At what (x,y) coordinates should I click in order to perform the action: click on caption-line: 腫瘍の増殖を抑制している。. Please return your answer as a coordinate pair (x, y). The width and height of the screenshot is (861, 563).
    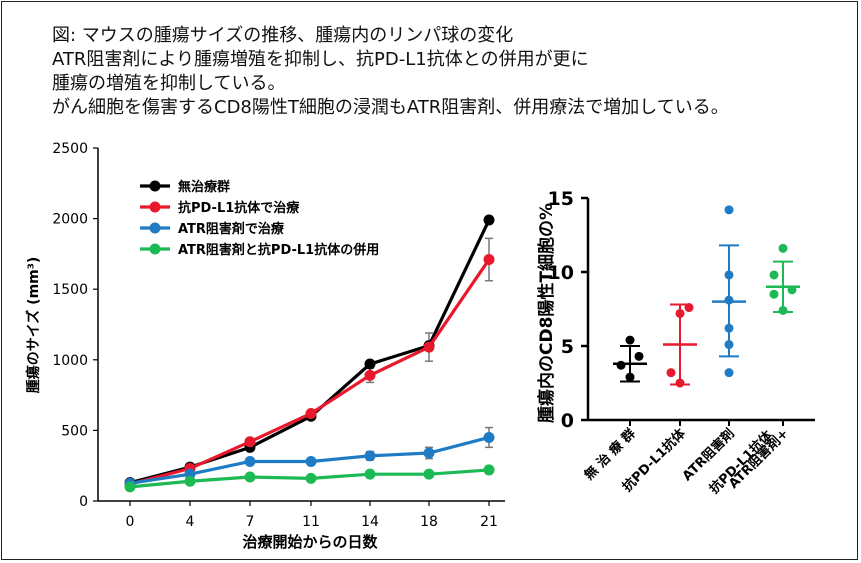
    Looking at the image, I should click on (169, 83).